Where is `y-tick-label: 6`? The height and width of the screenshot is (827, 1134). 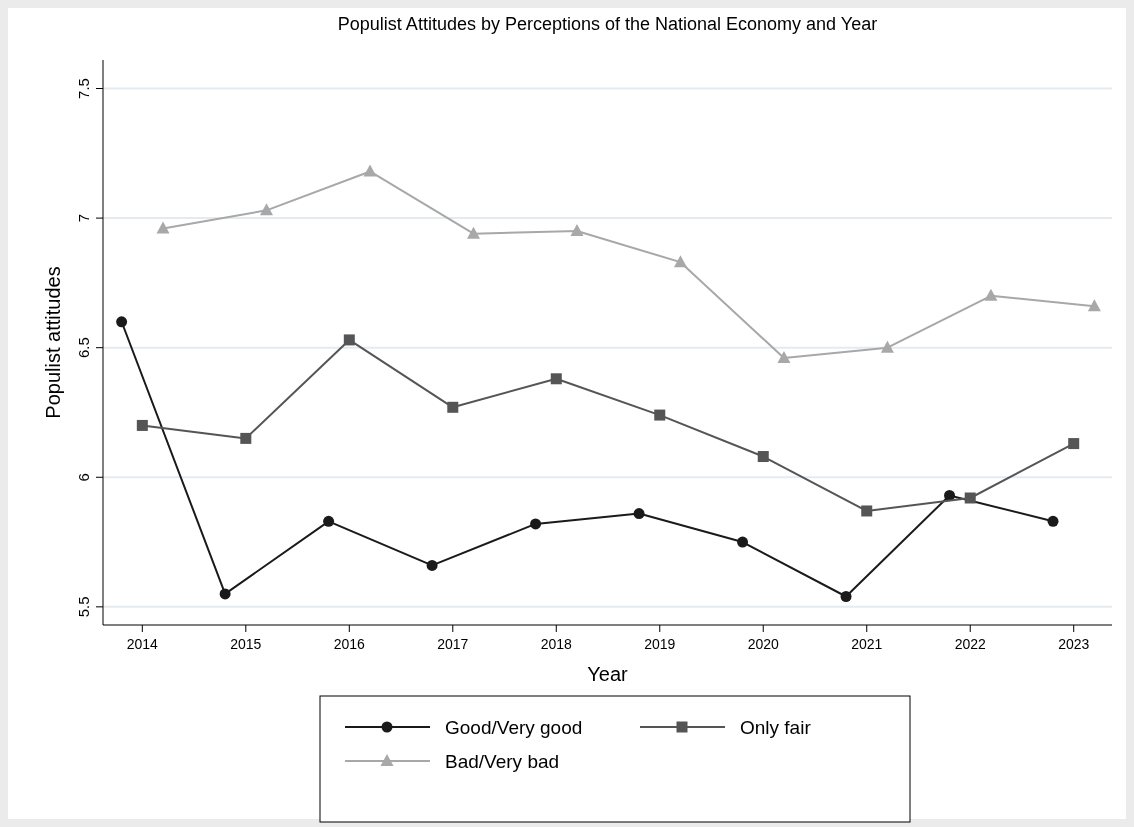
y-tick-label: 6 is located at coordinates (83, 477).